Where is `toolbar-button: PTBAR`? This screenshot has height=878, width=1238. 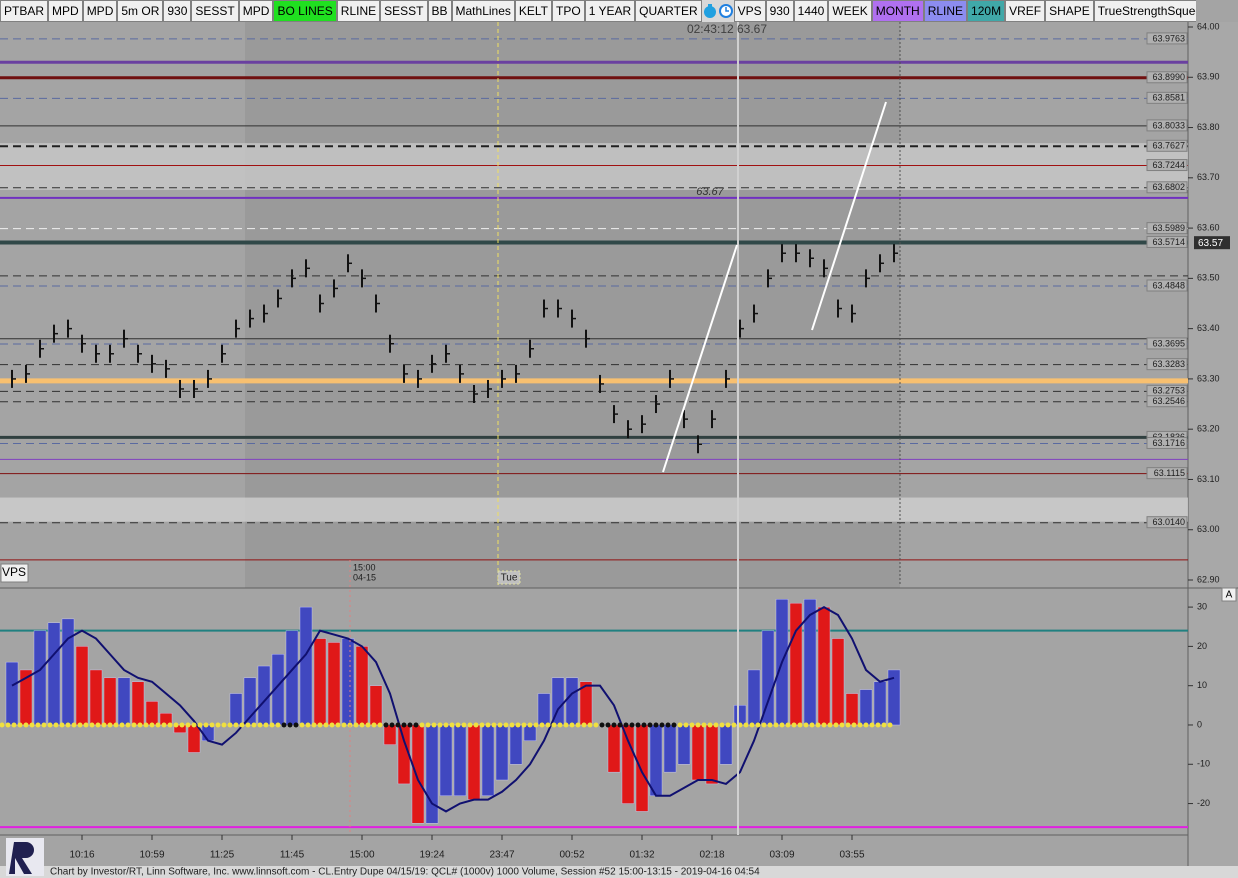 toolbar-button: PTBAR is located at coordinates (24, 11).